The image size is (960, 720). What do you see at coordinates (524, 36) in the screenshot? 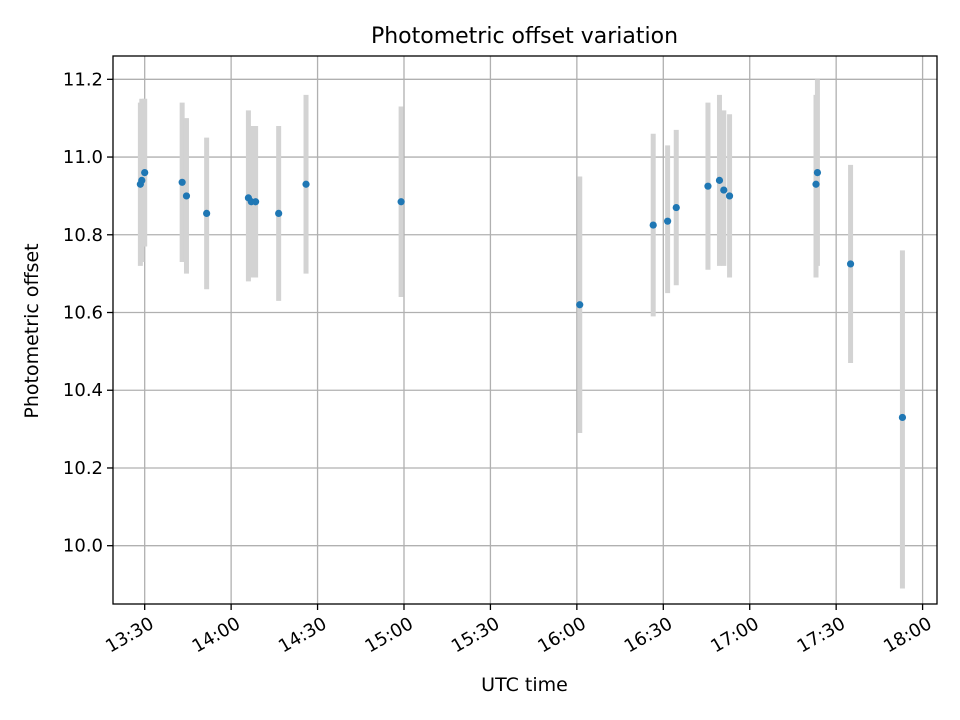
I see `chart-title: Photometric offset variation` at bounding box center [524, 36].